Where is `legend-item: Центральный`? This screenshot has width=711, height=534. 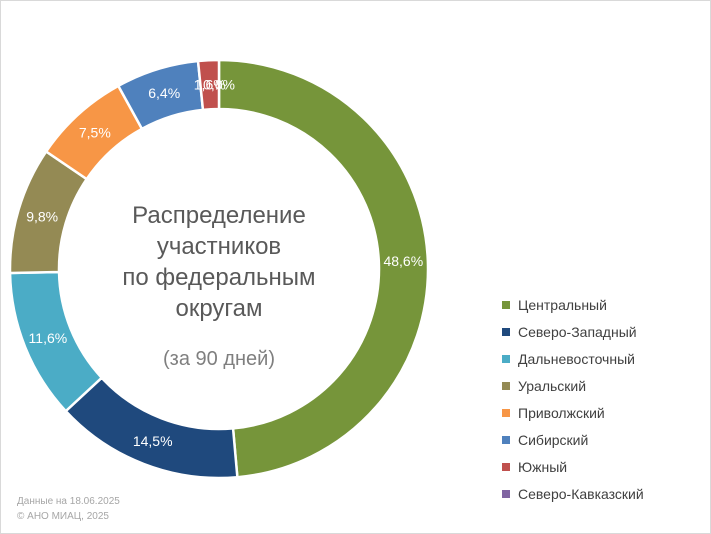
legend-item: Центральный is located at coordinates (573, 304).